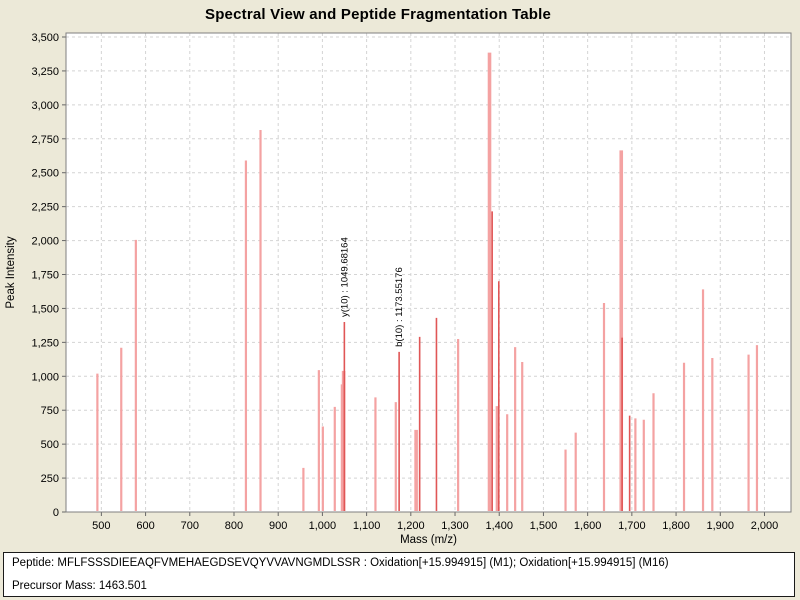 The width and height of the screenshot is (800, 600). I want to click on x-tick-label: 2,000, so click(765, 526).